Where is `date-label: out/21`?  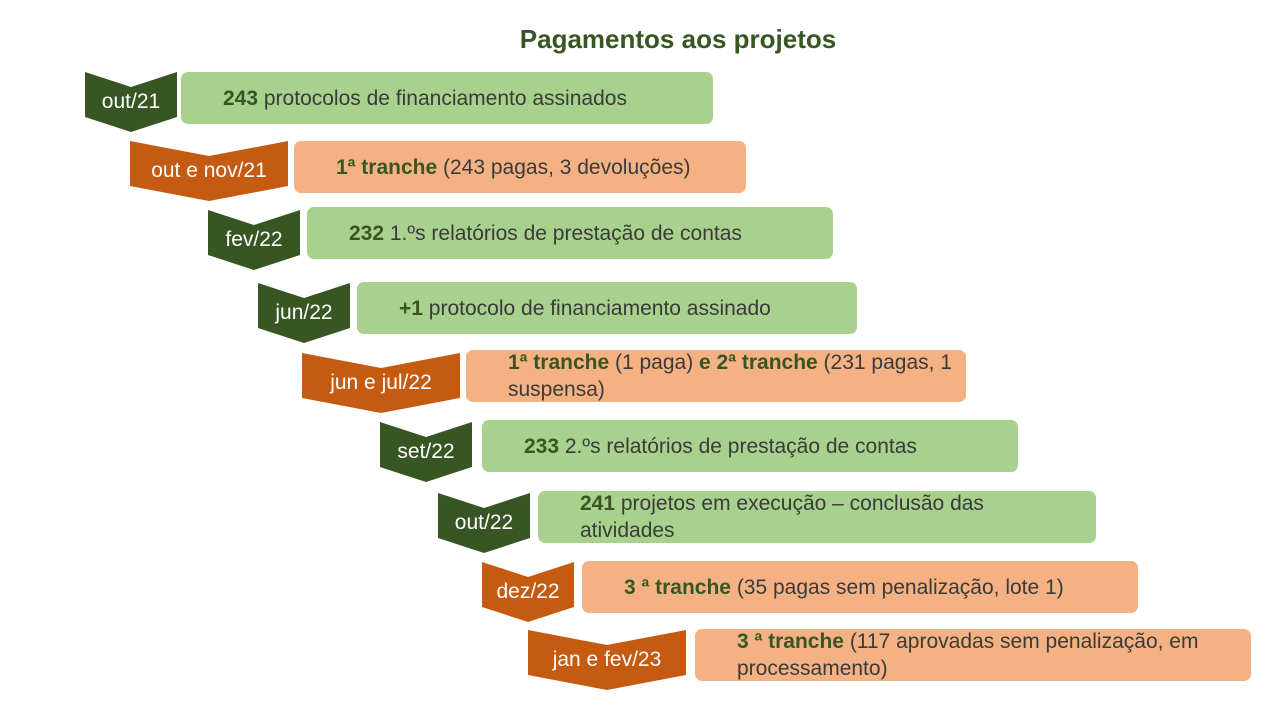
date-label: out/21 is located at coordinates (131, 101).